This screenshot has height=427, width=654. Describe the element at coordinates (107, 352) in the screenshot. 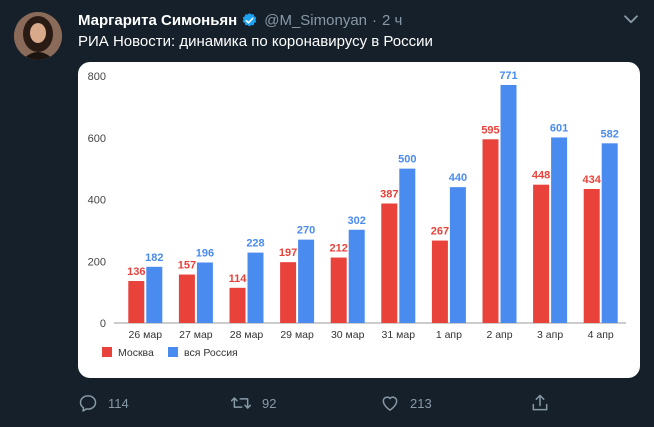

I see `legend-swatch-moscow` at that location.